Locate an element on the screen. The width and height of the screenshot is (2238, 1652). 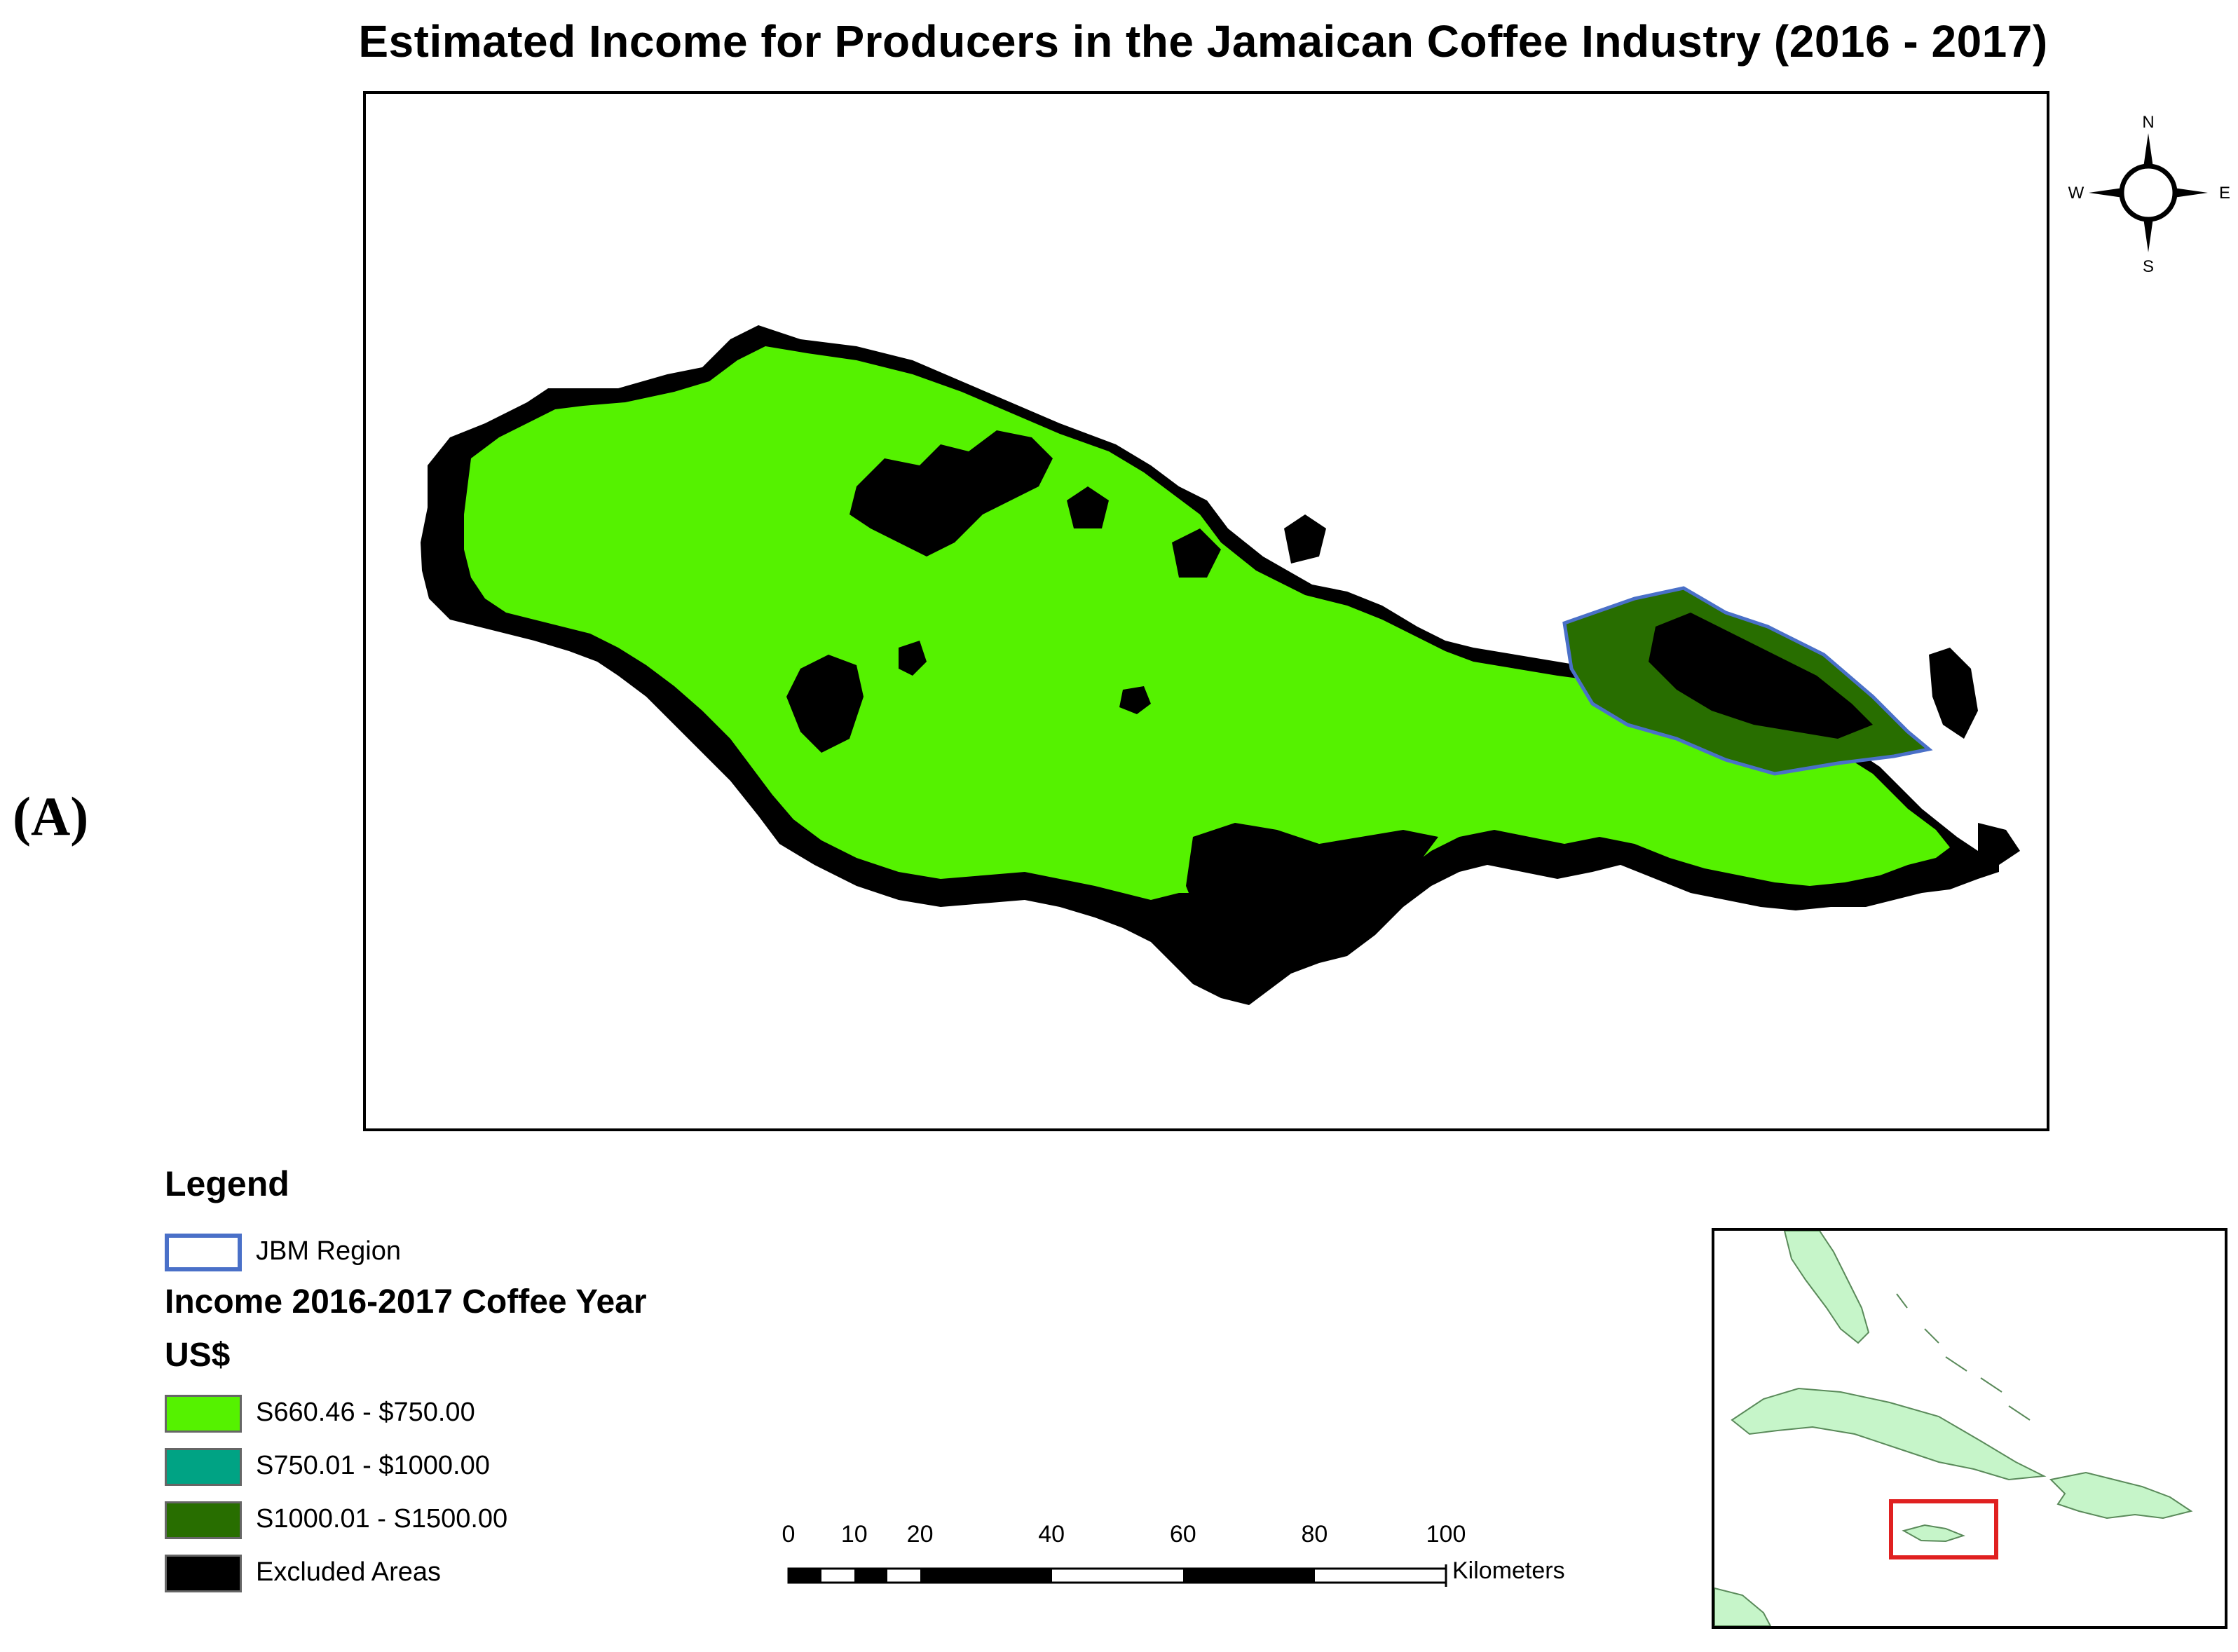
scale-unit: Kilometers is located at coordinates (1508, 1571).